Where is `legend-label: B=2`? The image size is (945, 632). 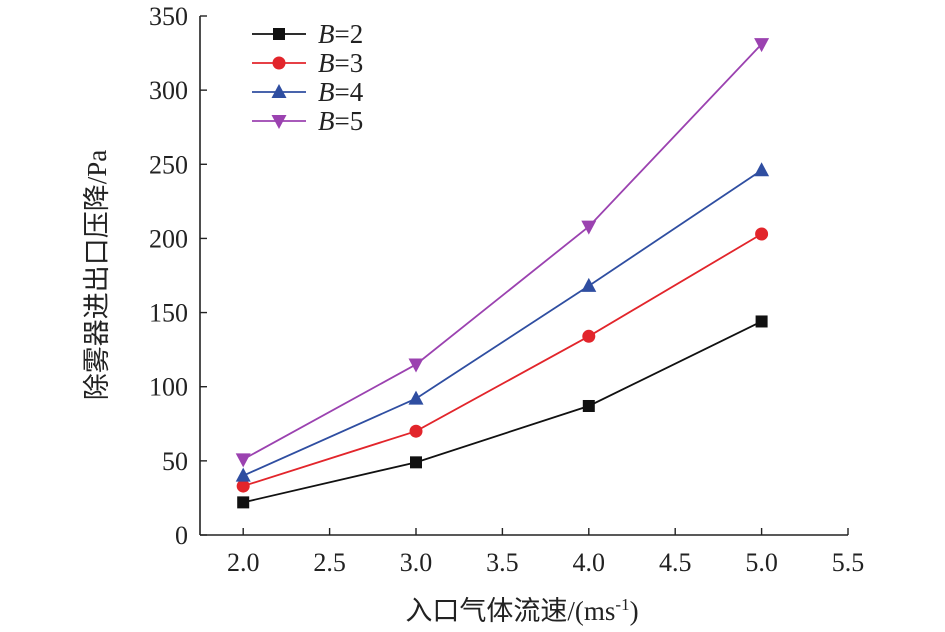
legend-label: B=2 is located at coordinates (340, 34).